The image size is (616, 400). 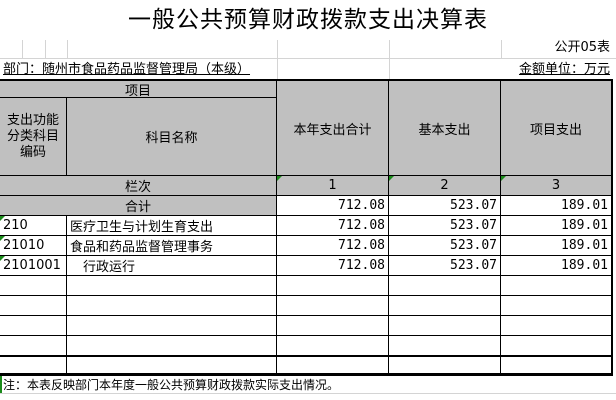 I want to click on header-name: 科目名称, so click(x=172, y=137).